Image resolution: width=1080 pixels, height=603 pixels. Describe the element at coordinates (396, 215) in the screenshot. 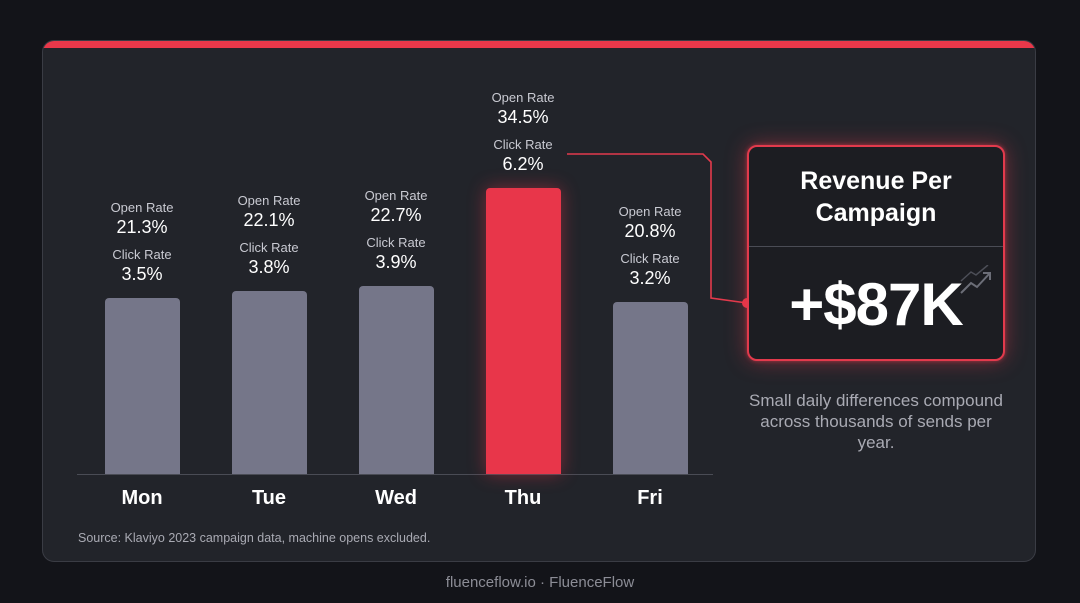

I see `open-rate-value: 22.7%` at that location.